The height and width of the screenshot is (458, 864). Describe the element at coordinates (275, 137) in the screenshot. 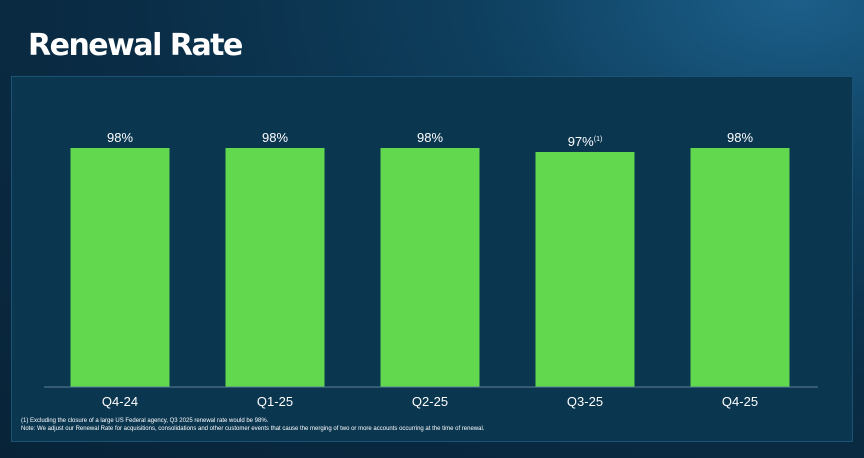

I see `data-label-q1-25: 98%` at that location.